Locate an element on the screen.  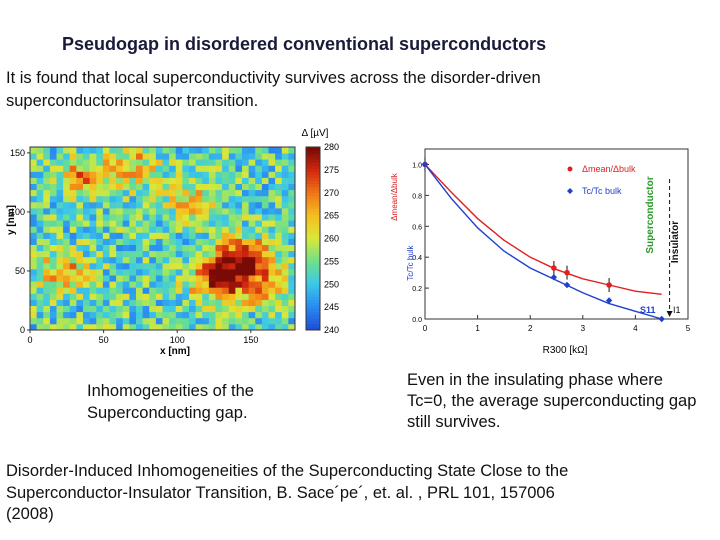
heatmap-y-tick-label: 100 is located at coordinates (17, 212).